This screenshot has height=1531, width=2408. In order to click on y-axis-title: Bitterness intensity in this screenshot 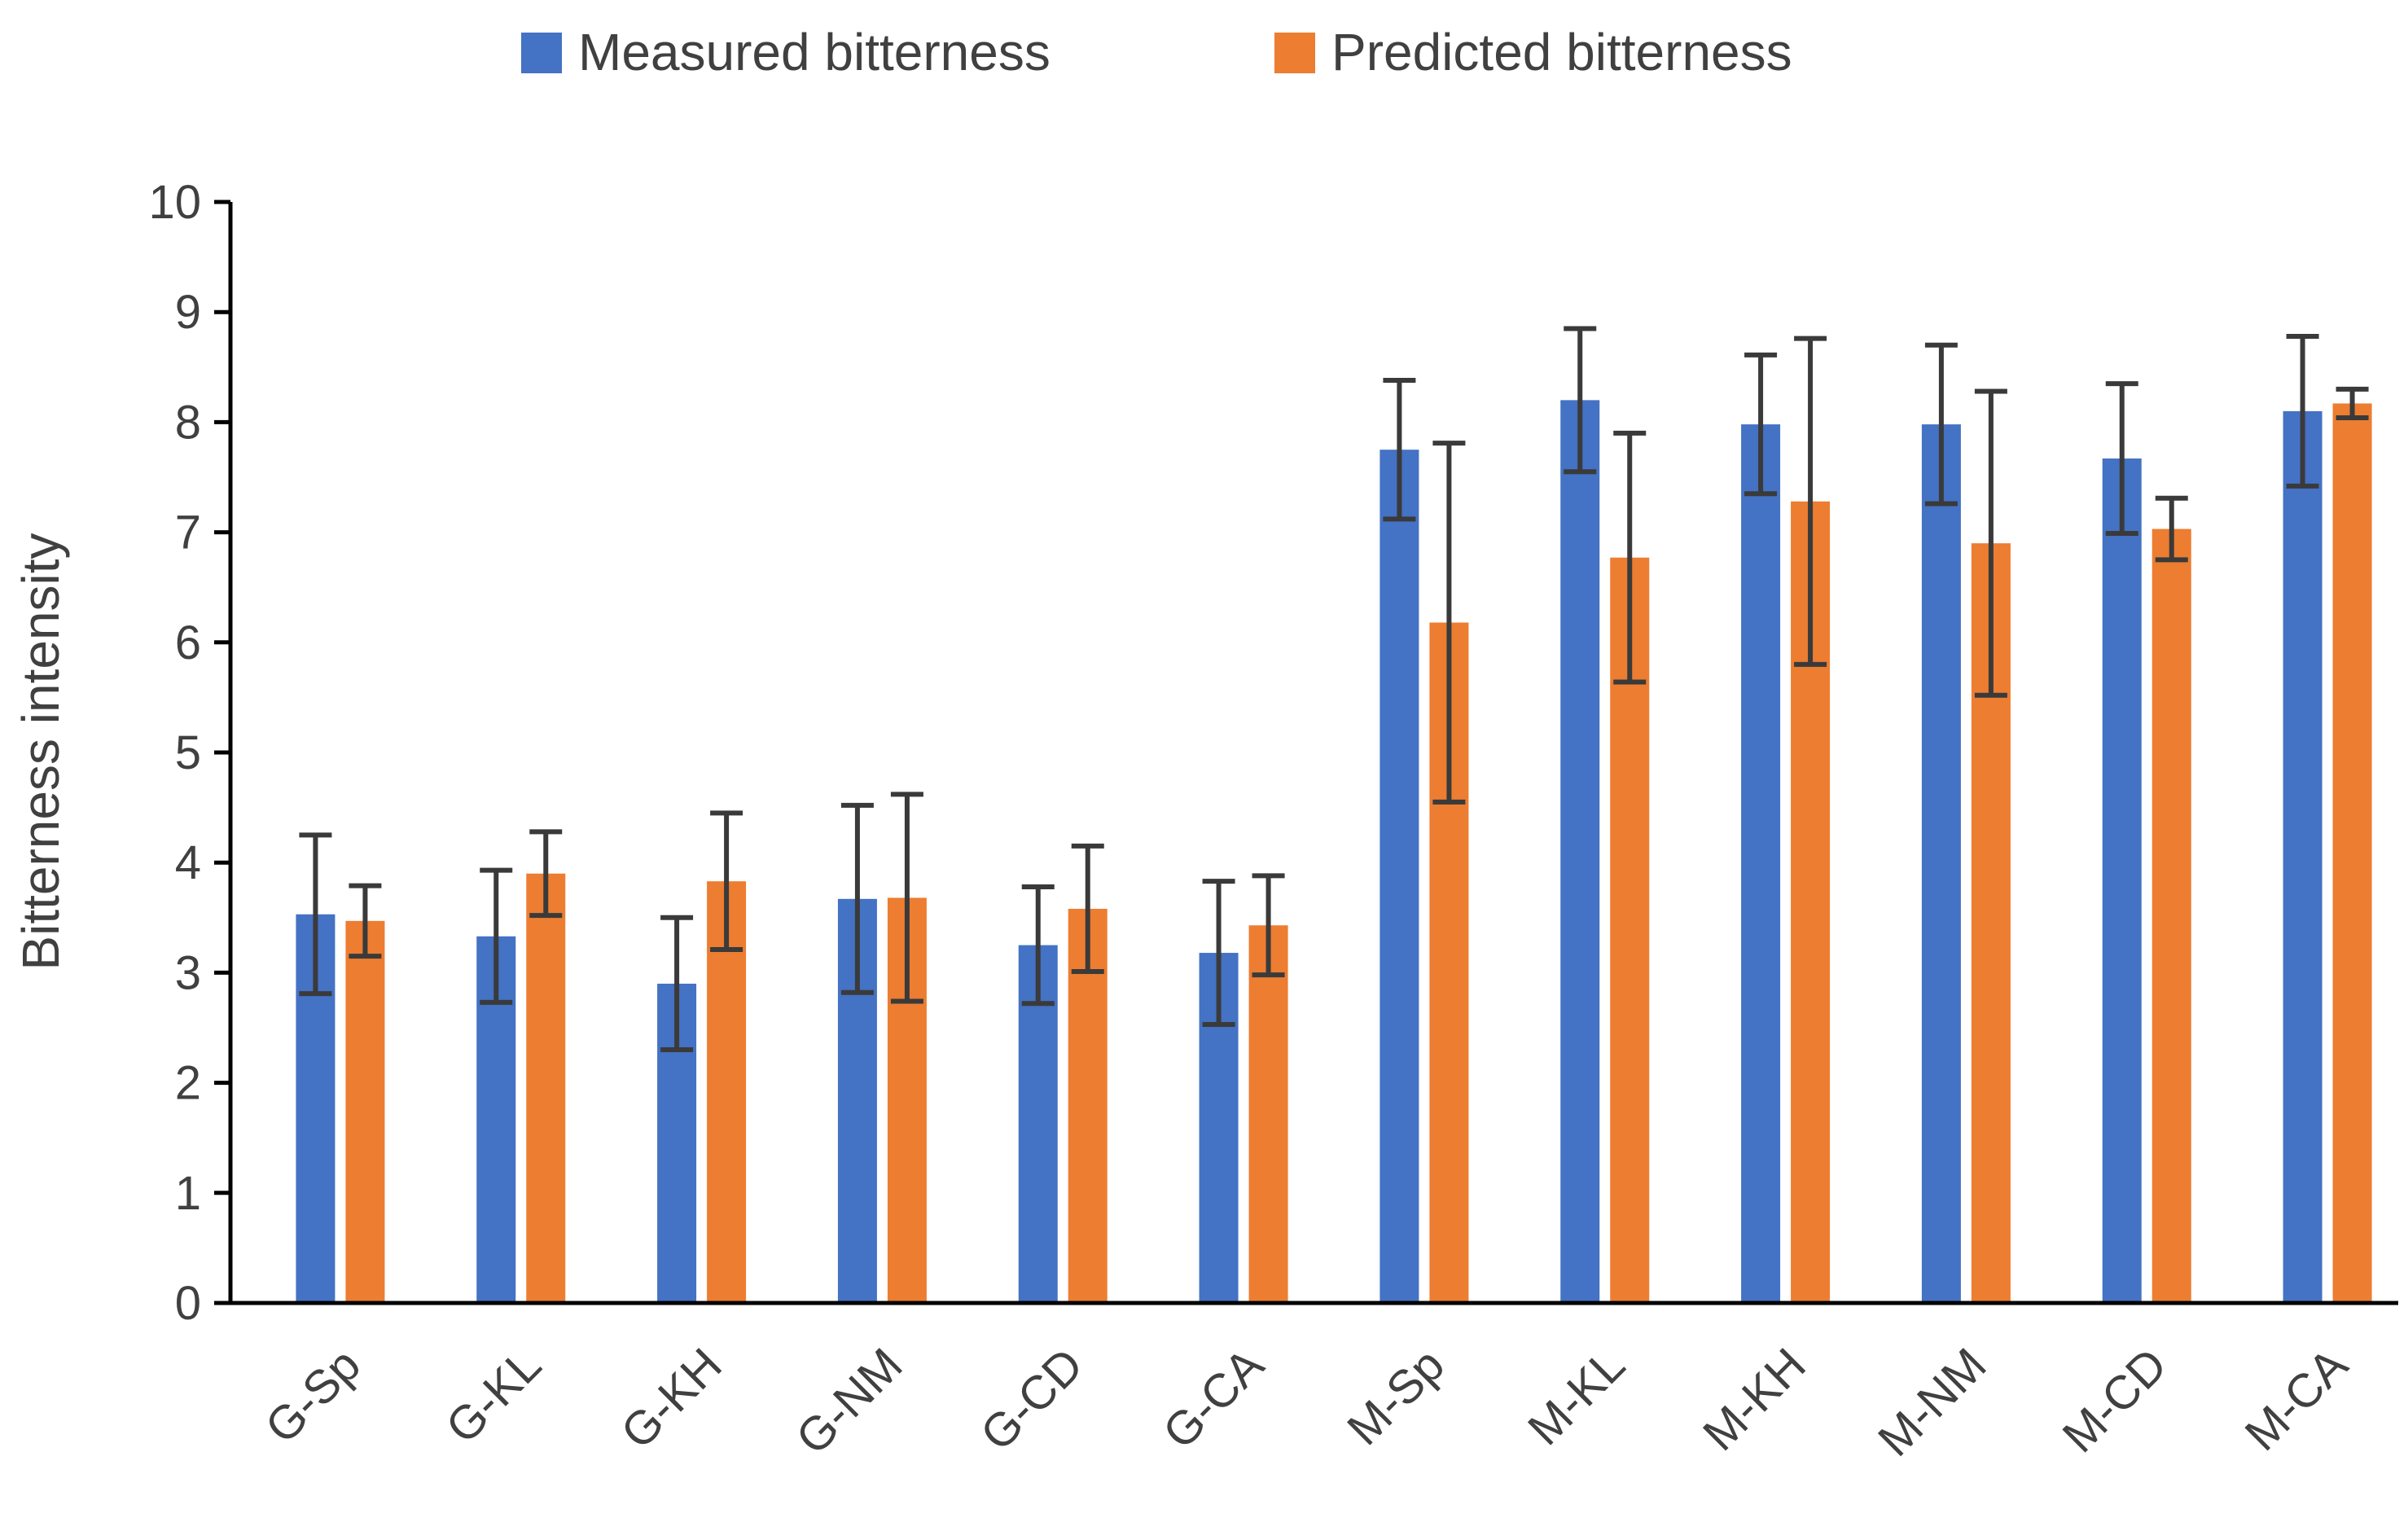, I will do `click(40, 751)`.